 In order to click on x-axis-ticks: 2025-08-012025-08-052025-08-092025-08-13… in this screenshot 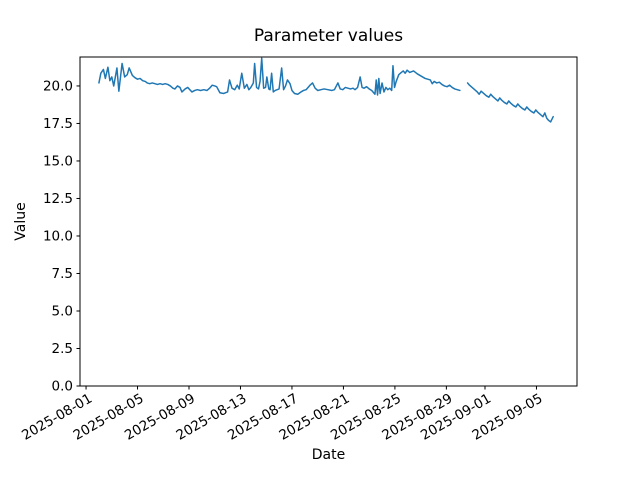, I will do `click(282, 415)`.